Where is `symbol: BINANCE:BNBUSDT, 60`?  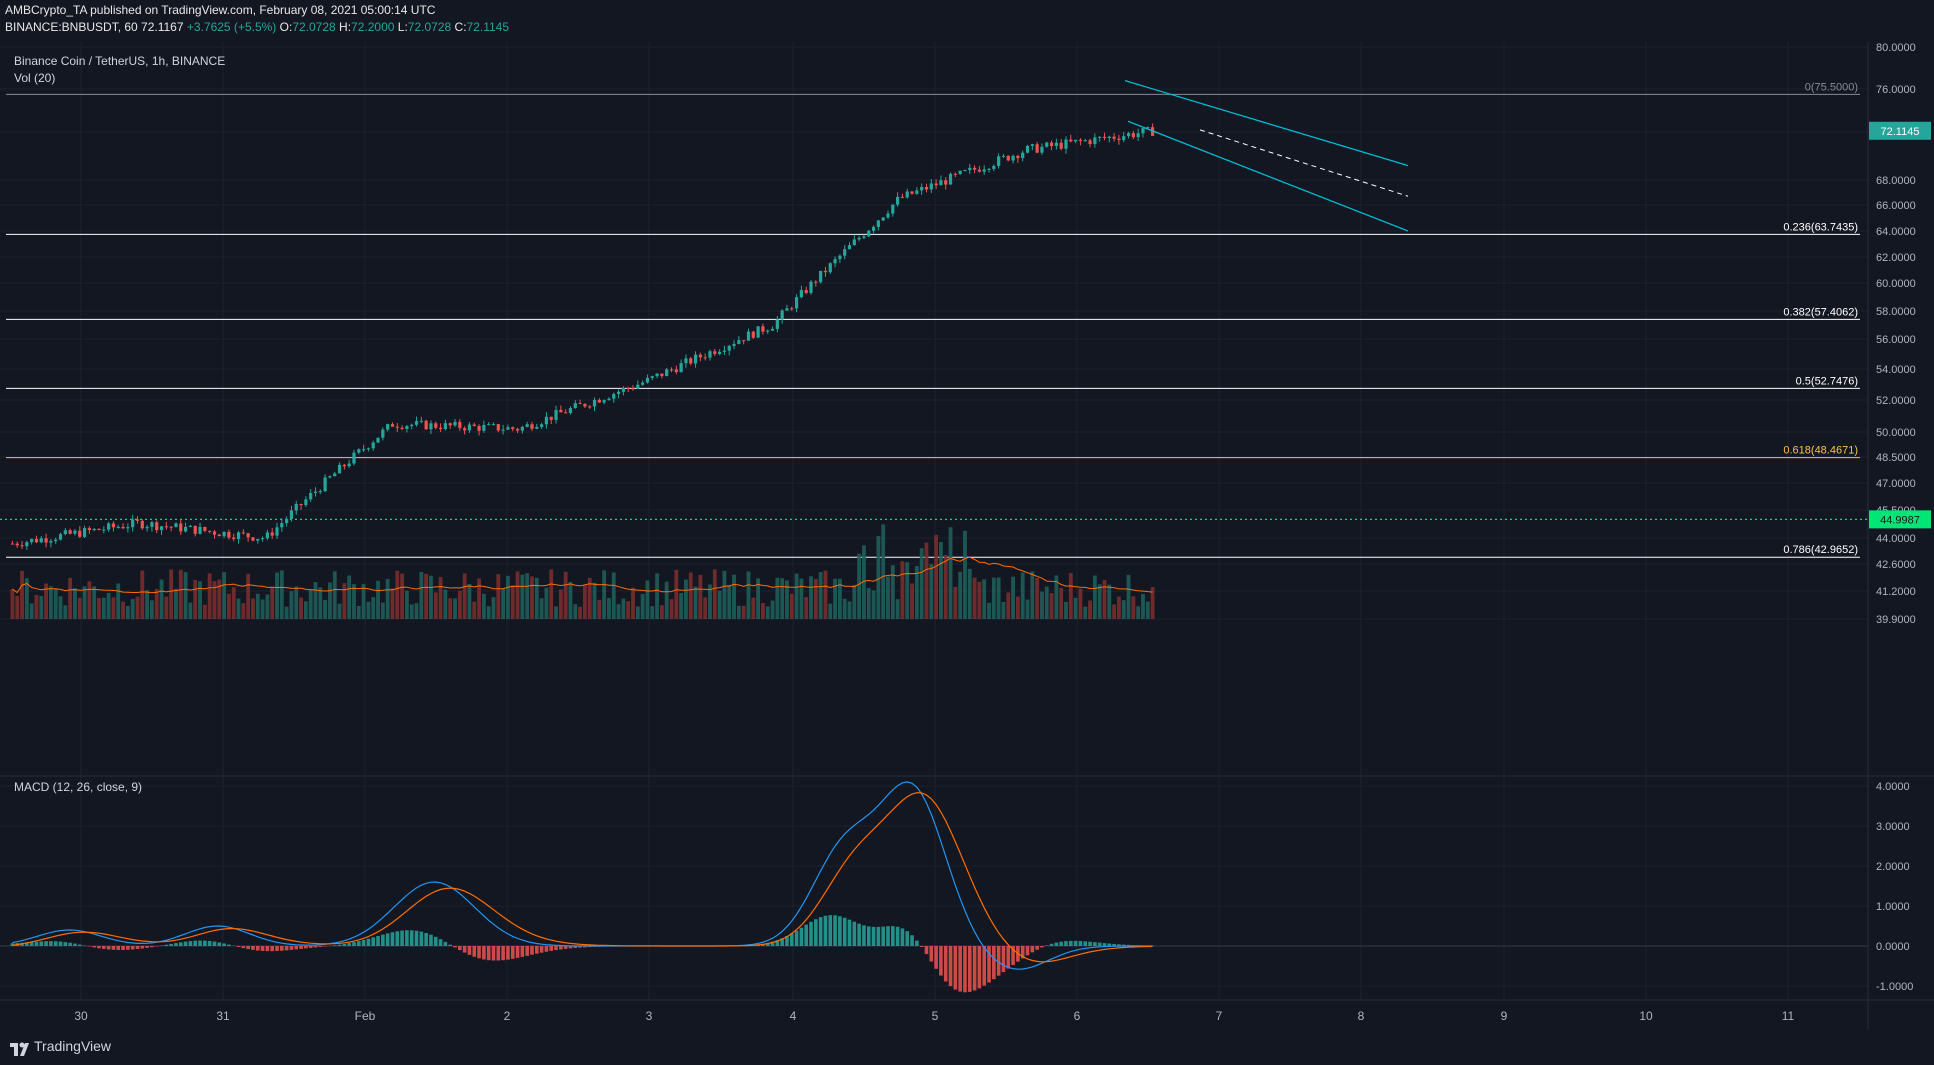 symbol: BINANCE:BNBUSDT, 60 is located at coordinates (71, 27).